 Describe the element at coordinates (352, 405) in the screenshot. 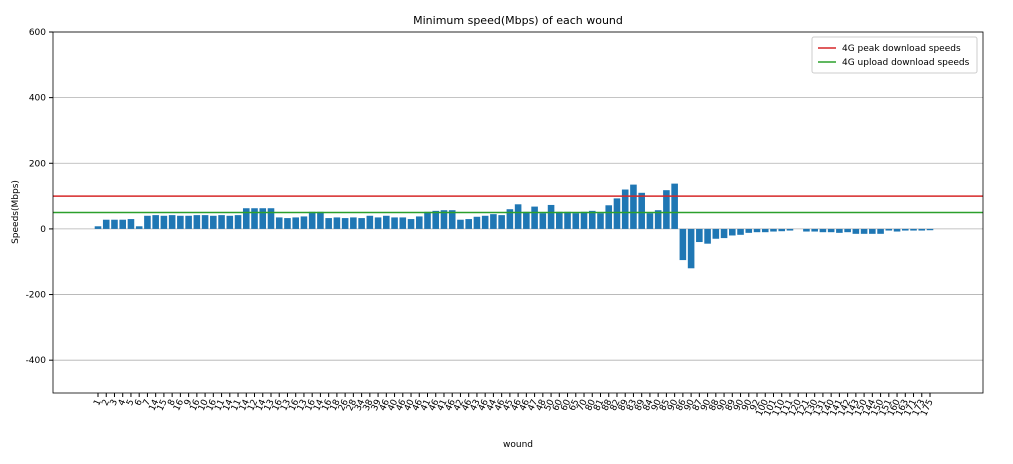

I see `x-tick-label: 28` at that location.